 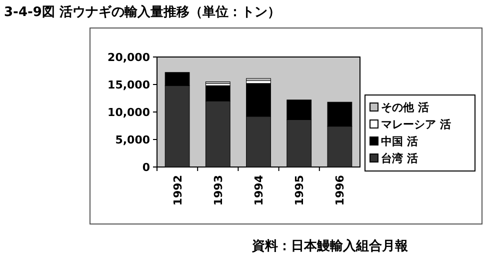 I want to click on y-tick-label: 20,000, so click(x=129, y=57).